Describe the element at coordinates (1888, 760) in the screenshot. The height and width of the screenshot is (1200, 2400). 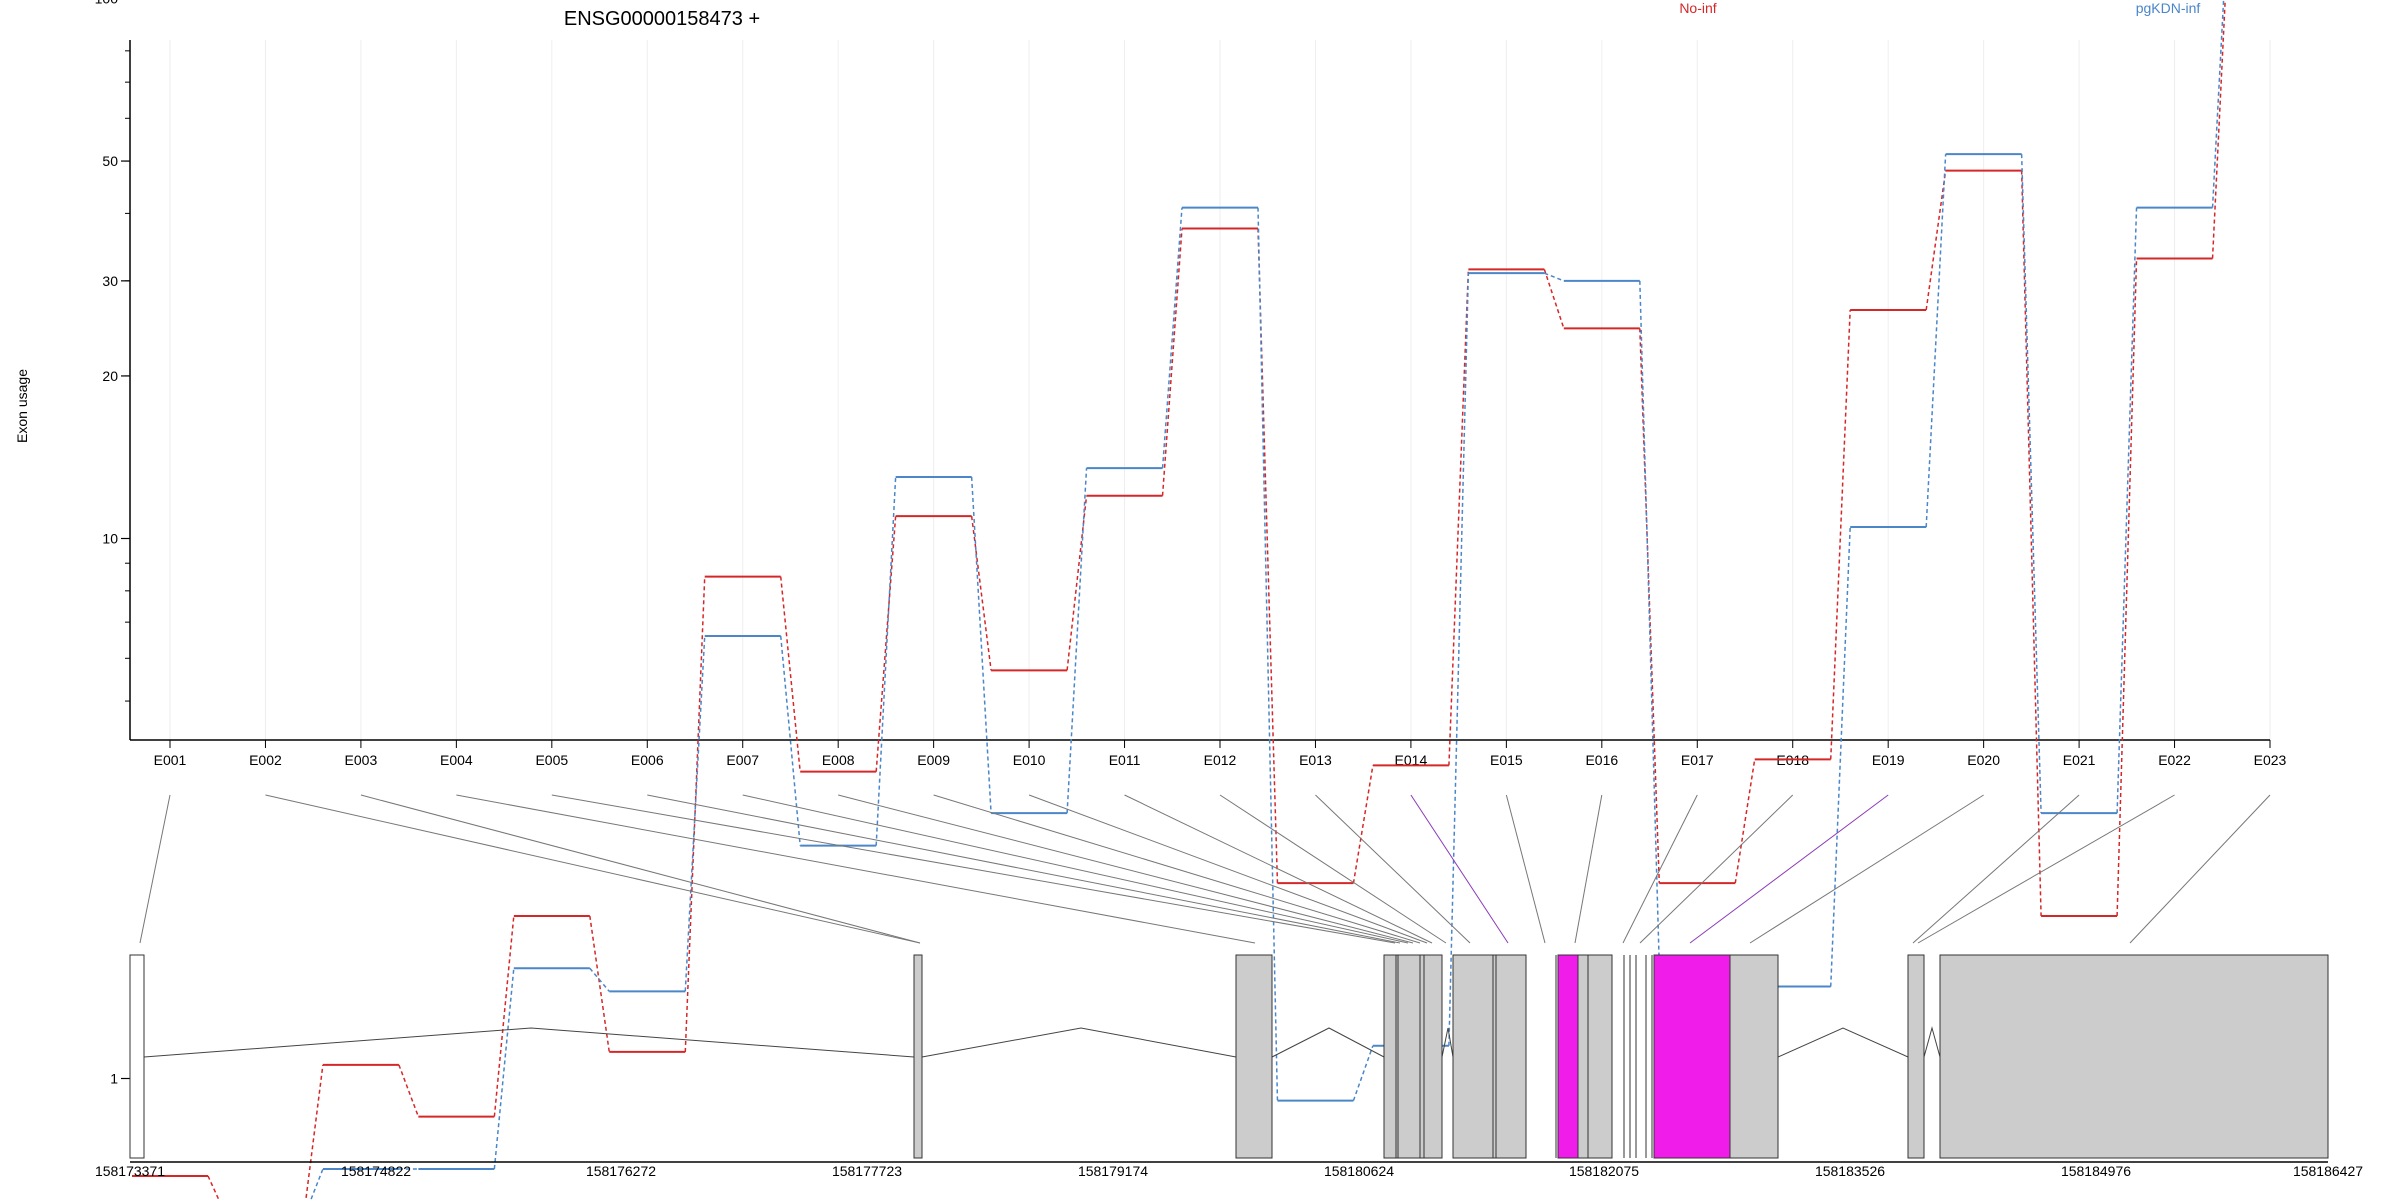
I see `x-tick-label: E019` at that location.